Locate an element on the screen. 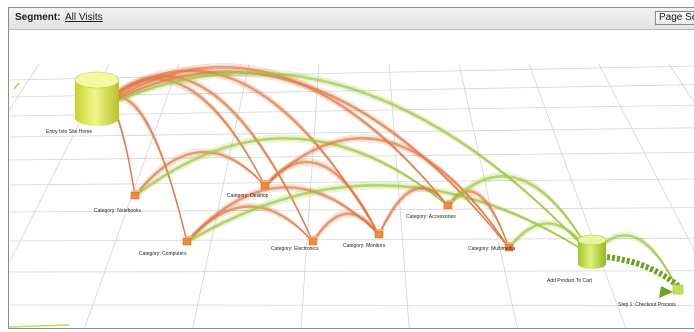 This screenshot has height=332, width=694. node-label: Entry Into Site Home is located at coordinates (69, 132).